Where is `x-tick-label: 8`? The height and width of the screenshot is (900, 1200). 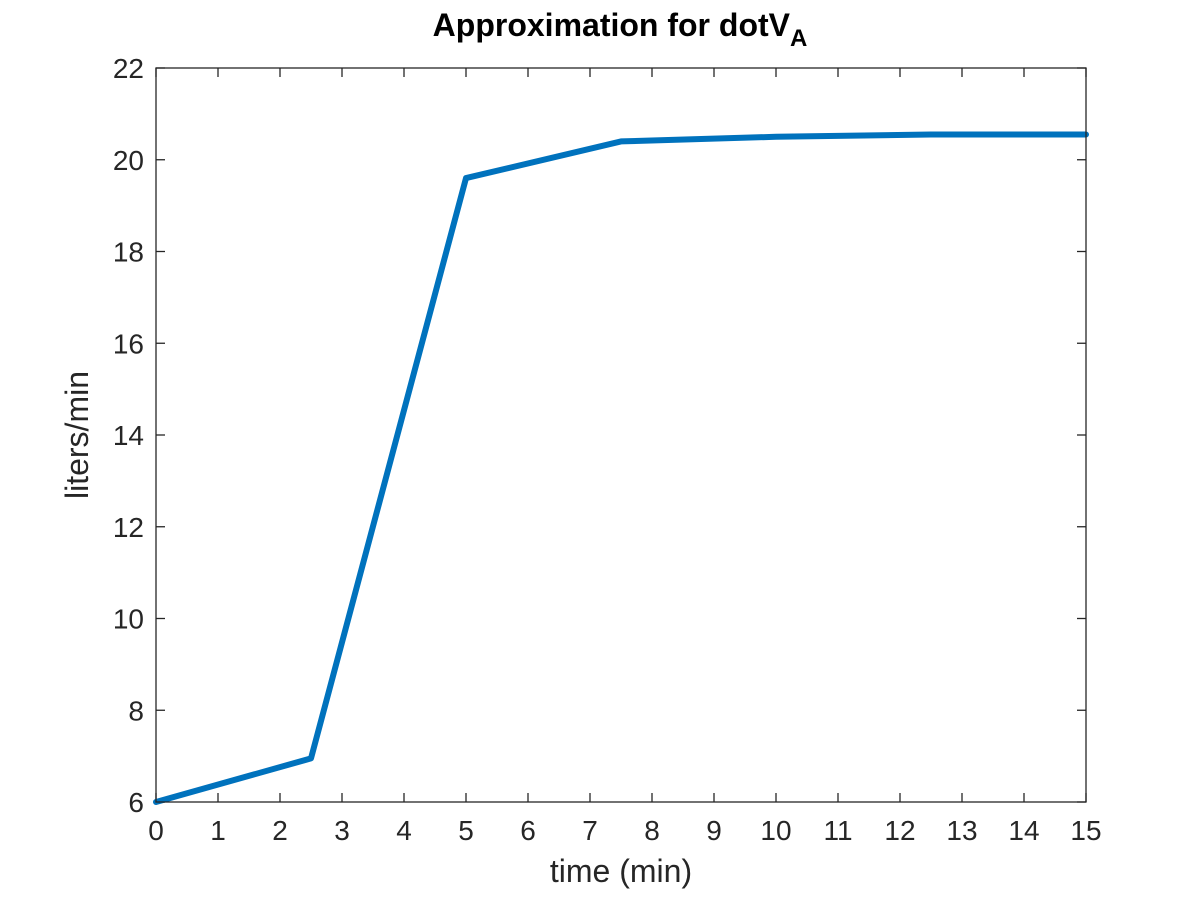
x-tick-label: 8 is located at coordinates (652, 830).